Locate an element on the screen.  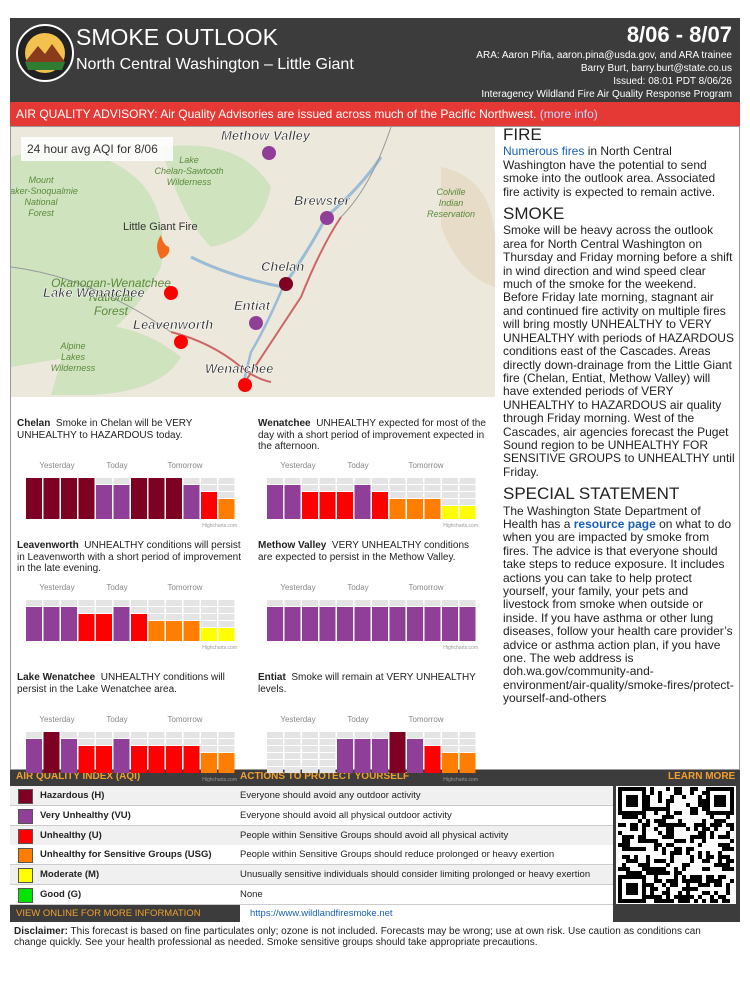
period-label: Yesterday is located at coordinates (56, 719).